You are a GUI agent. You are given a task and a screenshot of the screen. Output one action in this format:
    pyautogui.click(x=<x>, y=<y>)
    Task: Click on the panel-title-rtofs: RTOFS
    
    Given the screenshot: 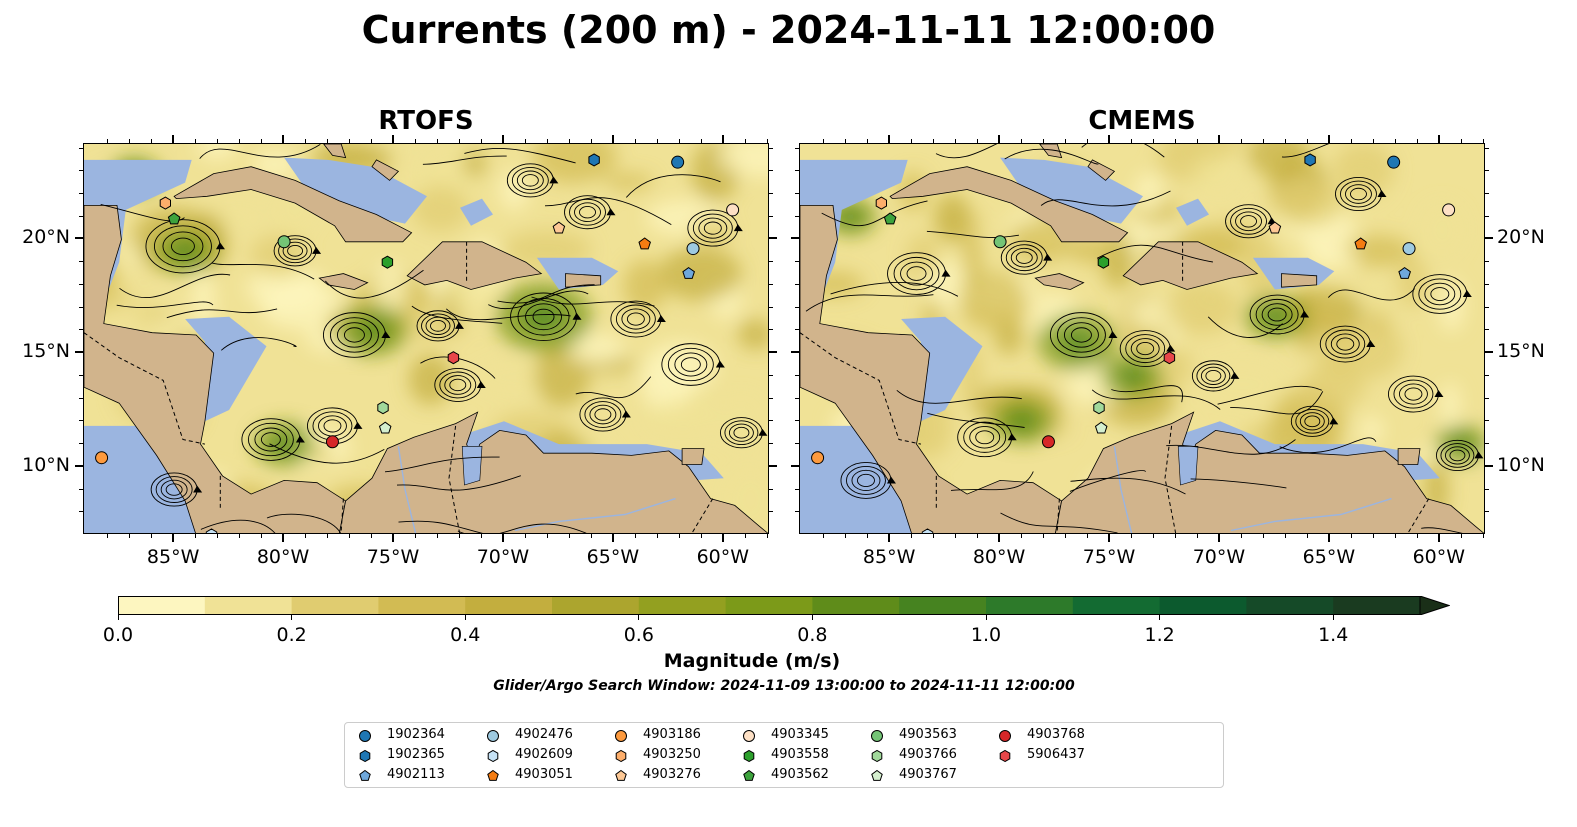 What is the action you would take?
    pyautogui.click(x=426, y=121)
    